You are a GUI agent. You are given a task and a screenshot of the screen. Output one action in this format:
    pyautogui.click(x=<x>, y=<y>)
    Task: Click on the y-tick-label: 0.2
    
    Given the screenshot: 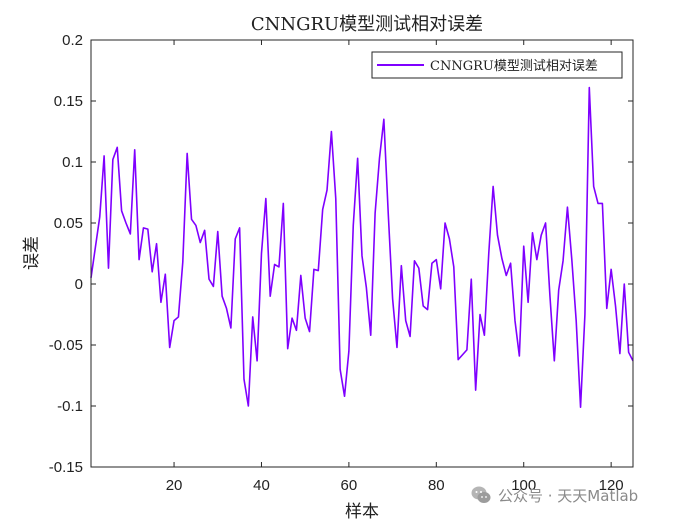 What is the action you would take?
    pyautogui.click(x=72, y=40)
    